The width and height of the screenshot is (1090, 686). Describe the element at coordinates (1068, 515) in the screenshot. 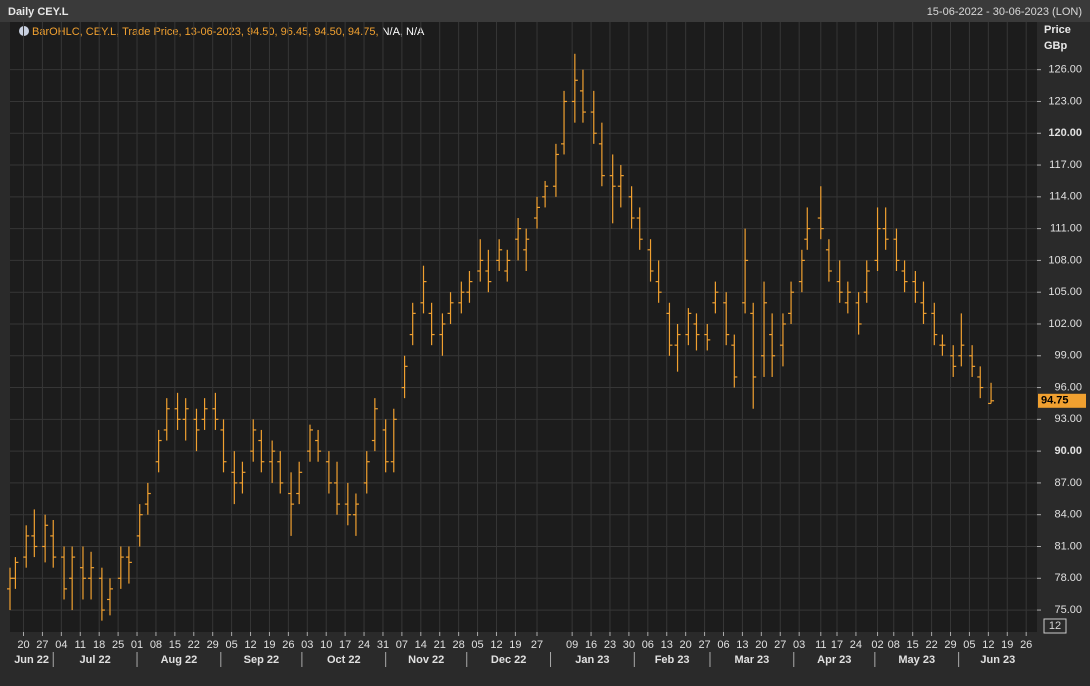

I see `y-tick-label: 84.00` at that location.